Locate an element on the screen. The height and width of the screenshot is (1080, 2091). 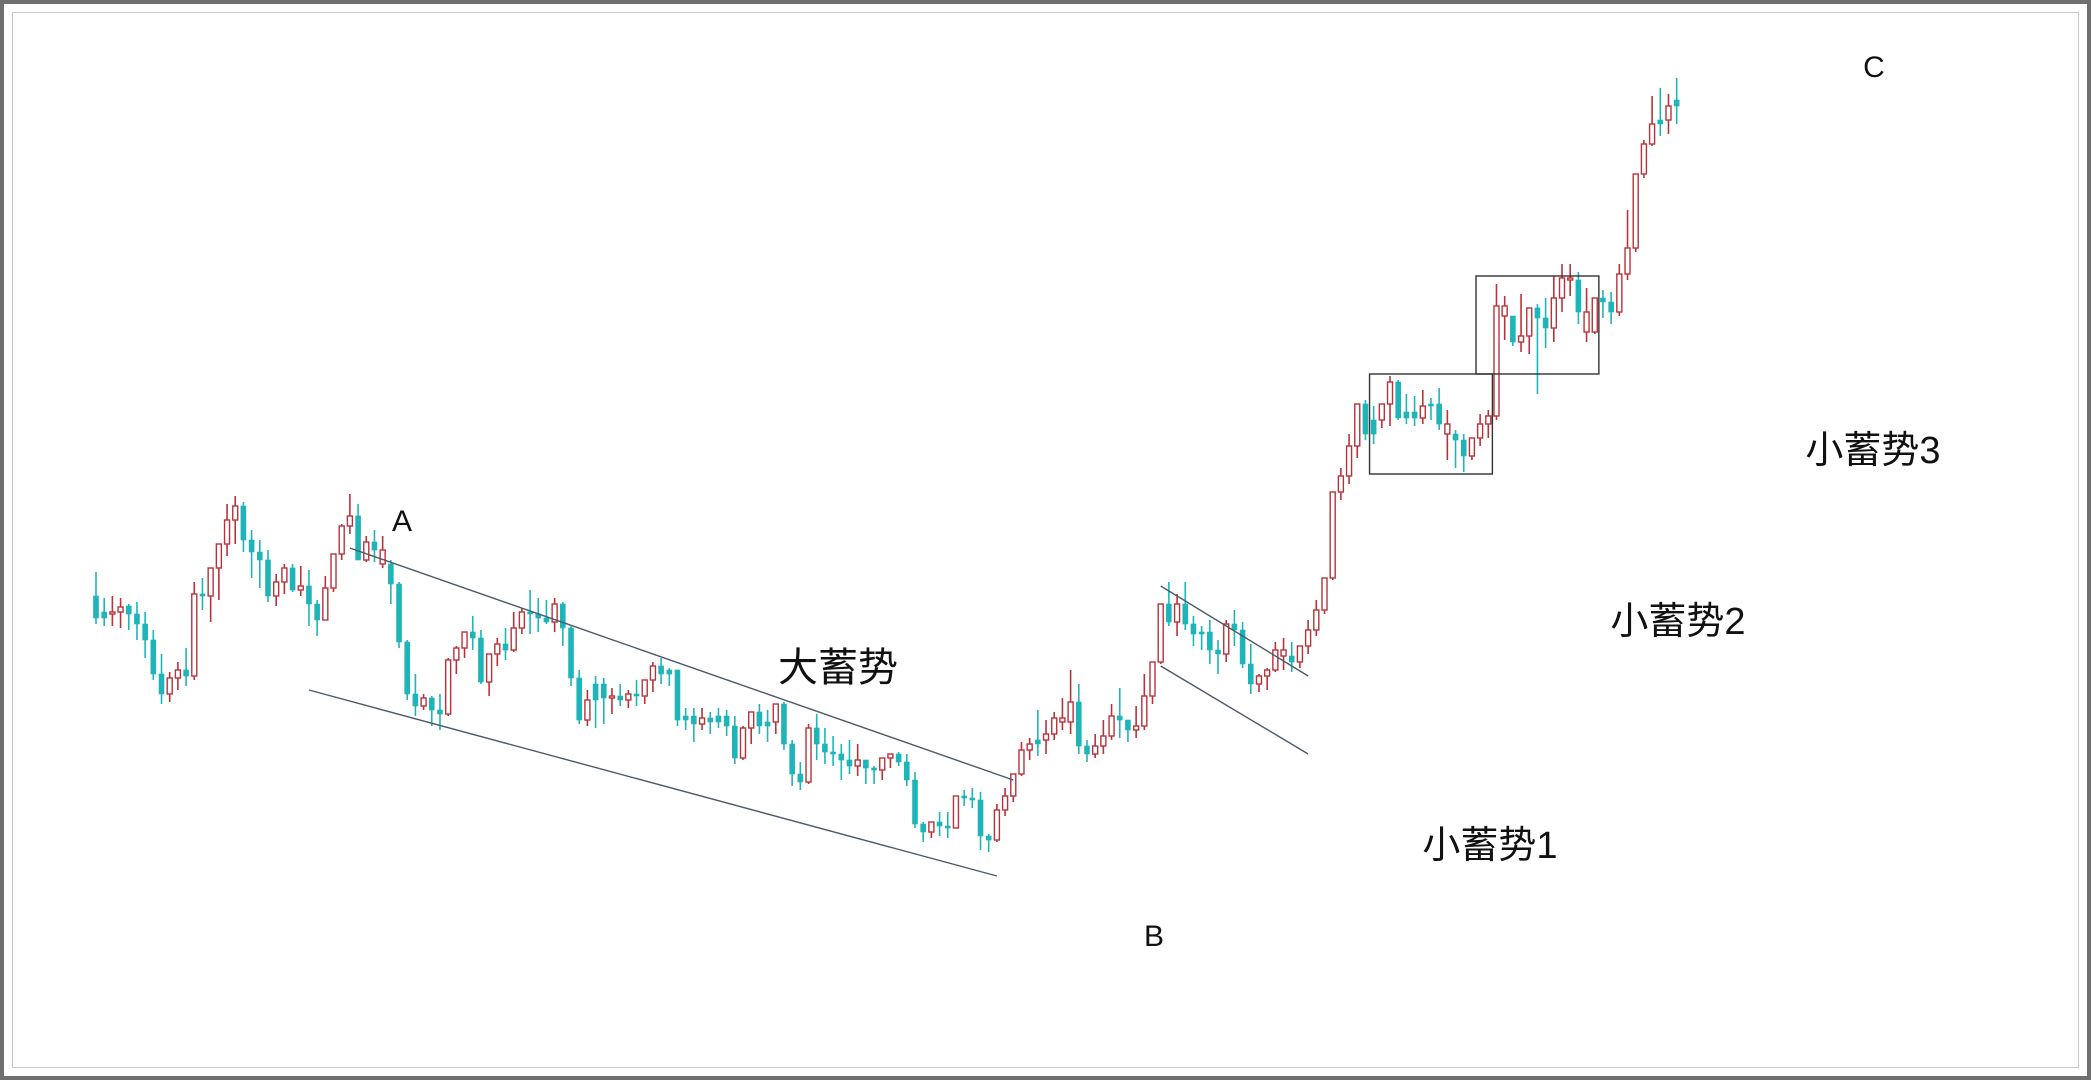
label-small-consolidation-3: 小蓄势3 is located at coordinates (1872, 451).